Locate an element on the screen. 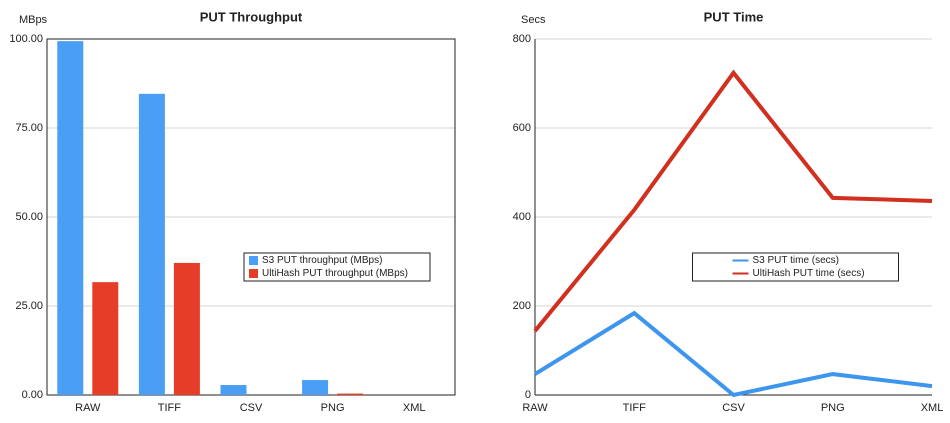 The image size is (950, 423). legend-label: UltiHash PUT time (secs) is located at coordinates (809, 273).